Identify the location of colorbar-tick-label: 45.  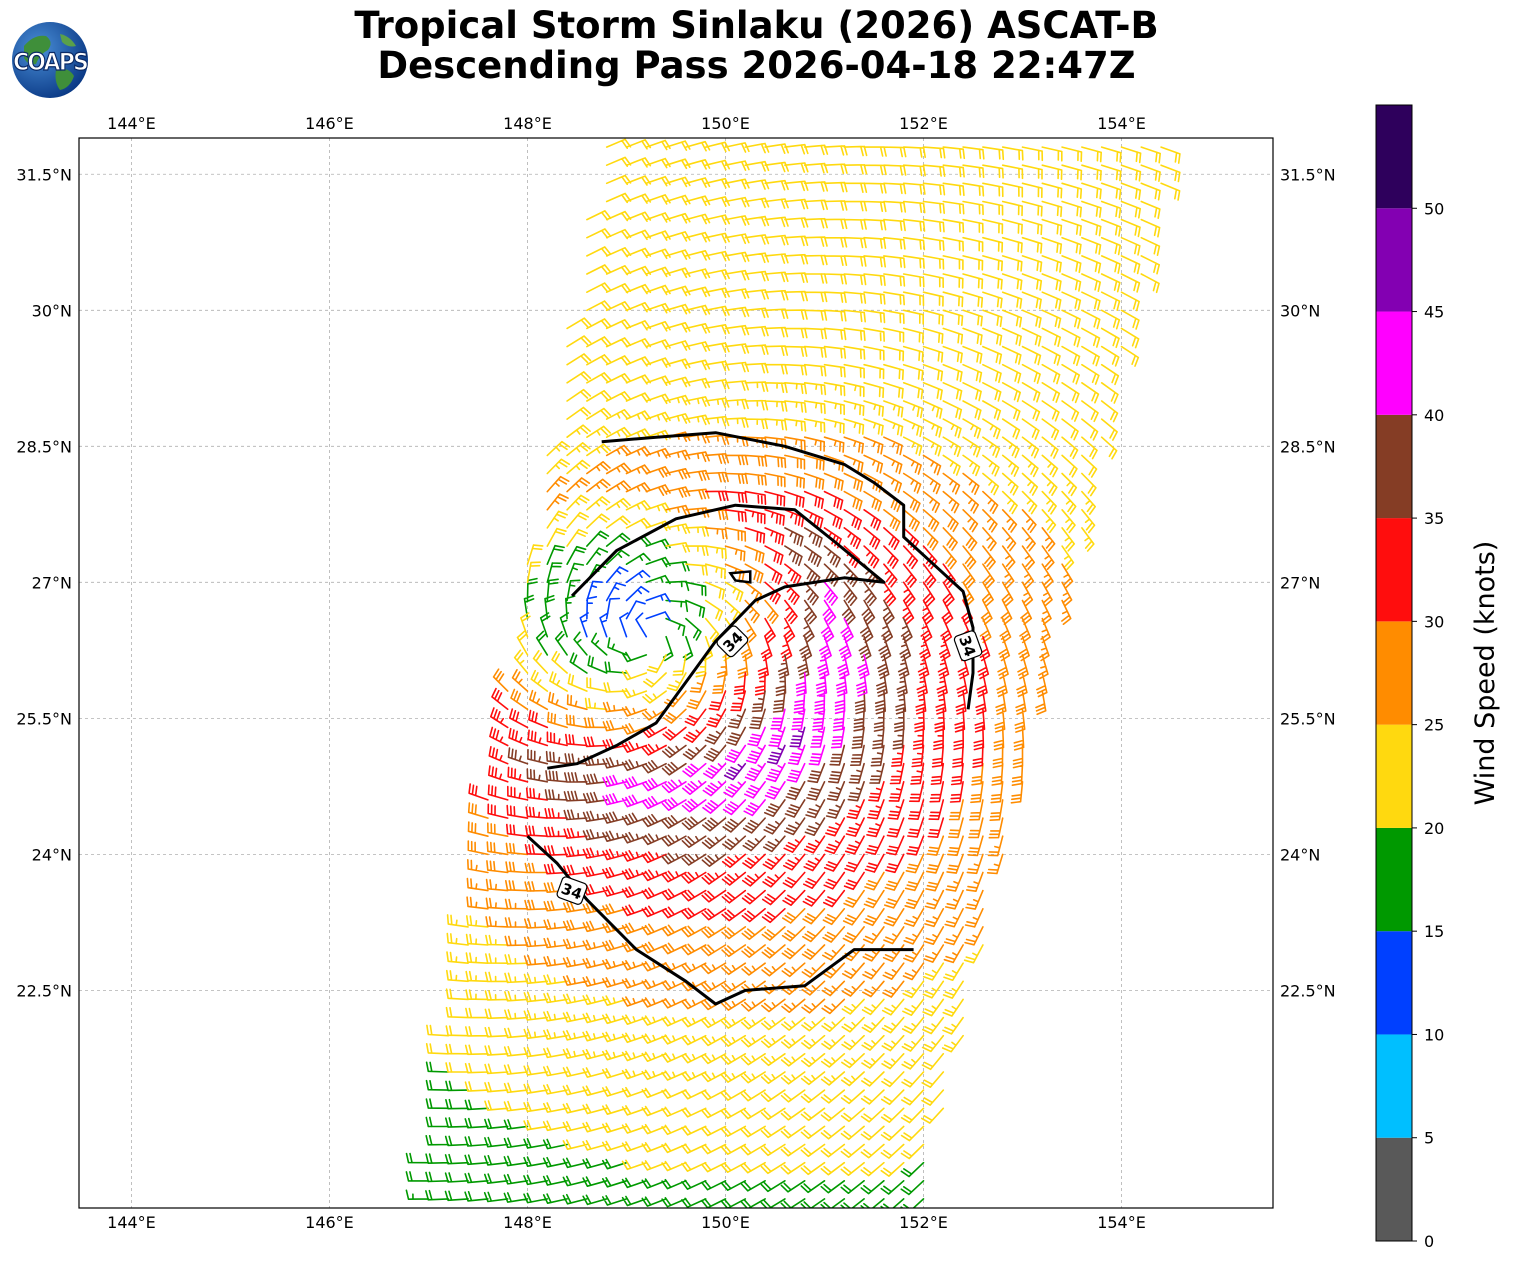
(1434, 312).